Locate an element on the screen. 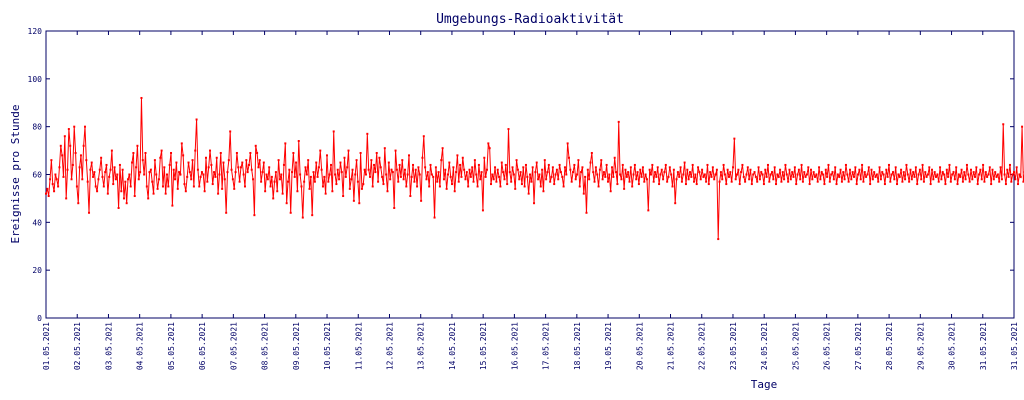 This screenshot has width=1024, height=400. y-tick-label: 100 is located at coordinates (35, 79).